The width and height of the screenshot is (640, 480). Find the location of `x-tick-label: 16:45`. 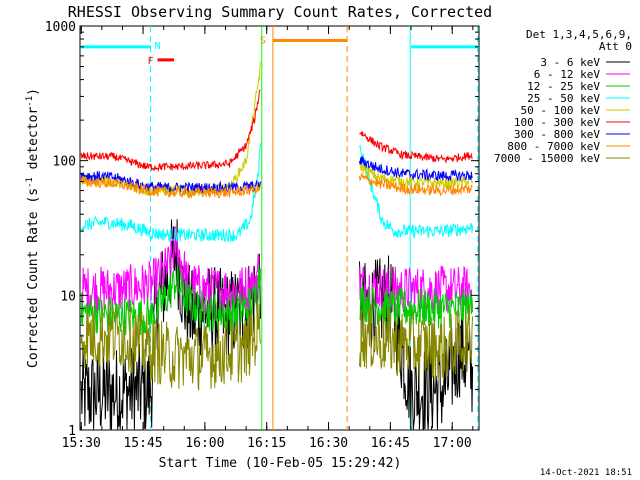

x-tick-label: 16:45 is located at coordinates (390, 443).